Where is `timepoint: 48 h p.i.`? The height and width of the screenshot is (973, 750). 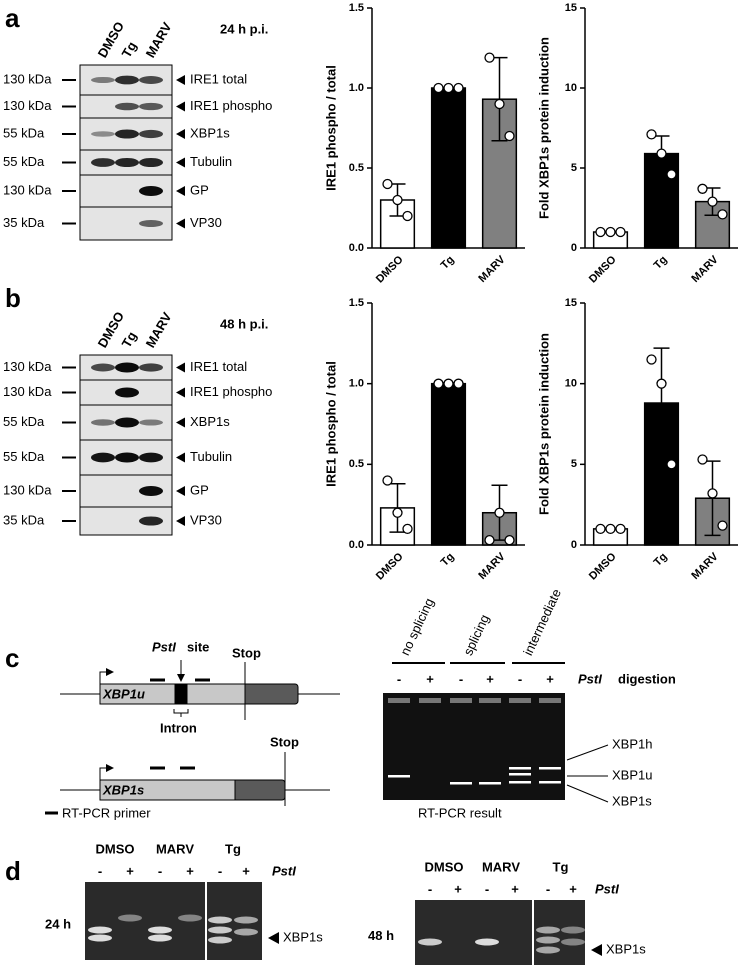 timepoint: 48 h p.i. is located at coordinates (244, 323).